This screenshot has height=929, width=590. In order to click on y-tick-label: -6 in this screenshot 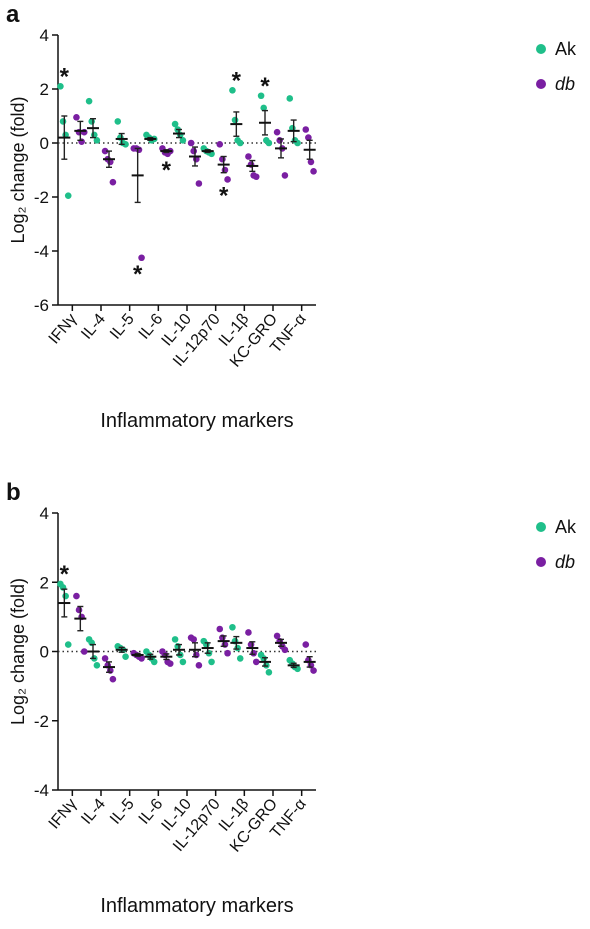, I will do `click(41, 305)`.